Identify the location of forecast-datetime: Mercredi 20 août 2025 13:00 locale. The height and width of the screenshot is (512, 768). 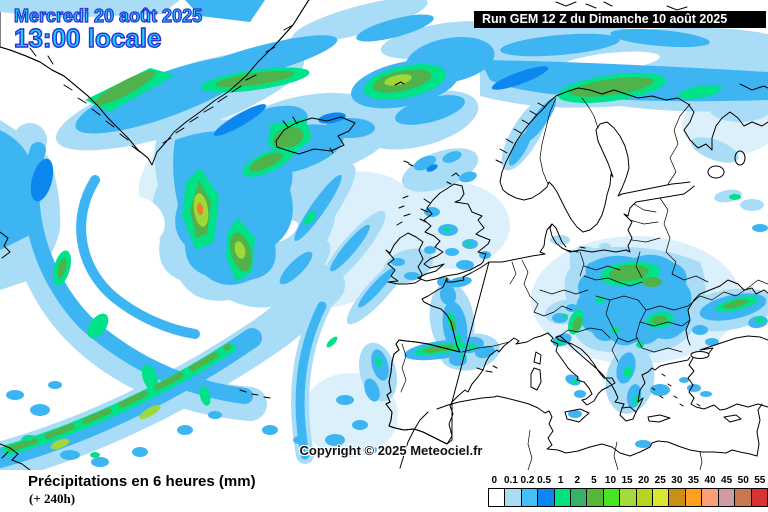
(108, 30).